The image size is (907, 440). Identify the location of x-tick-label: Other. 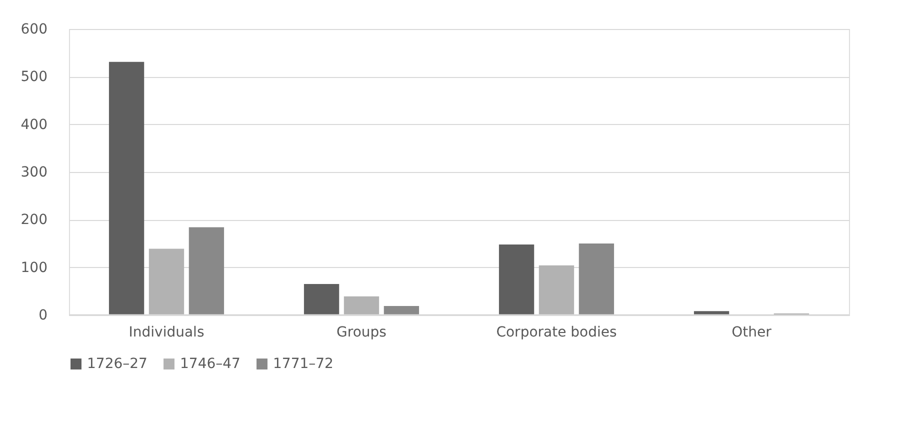
(752, 332).